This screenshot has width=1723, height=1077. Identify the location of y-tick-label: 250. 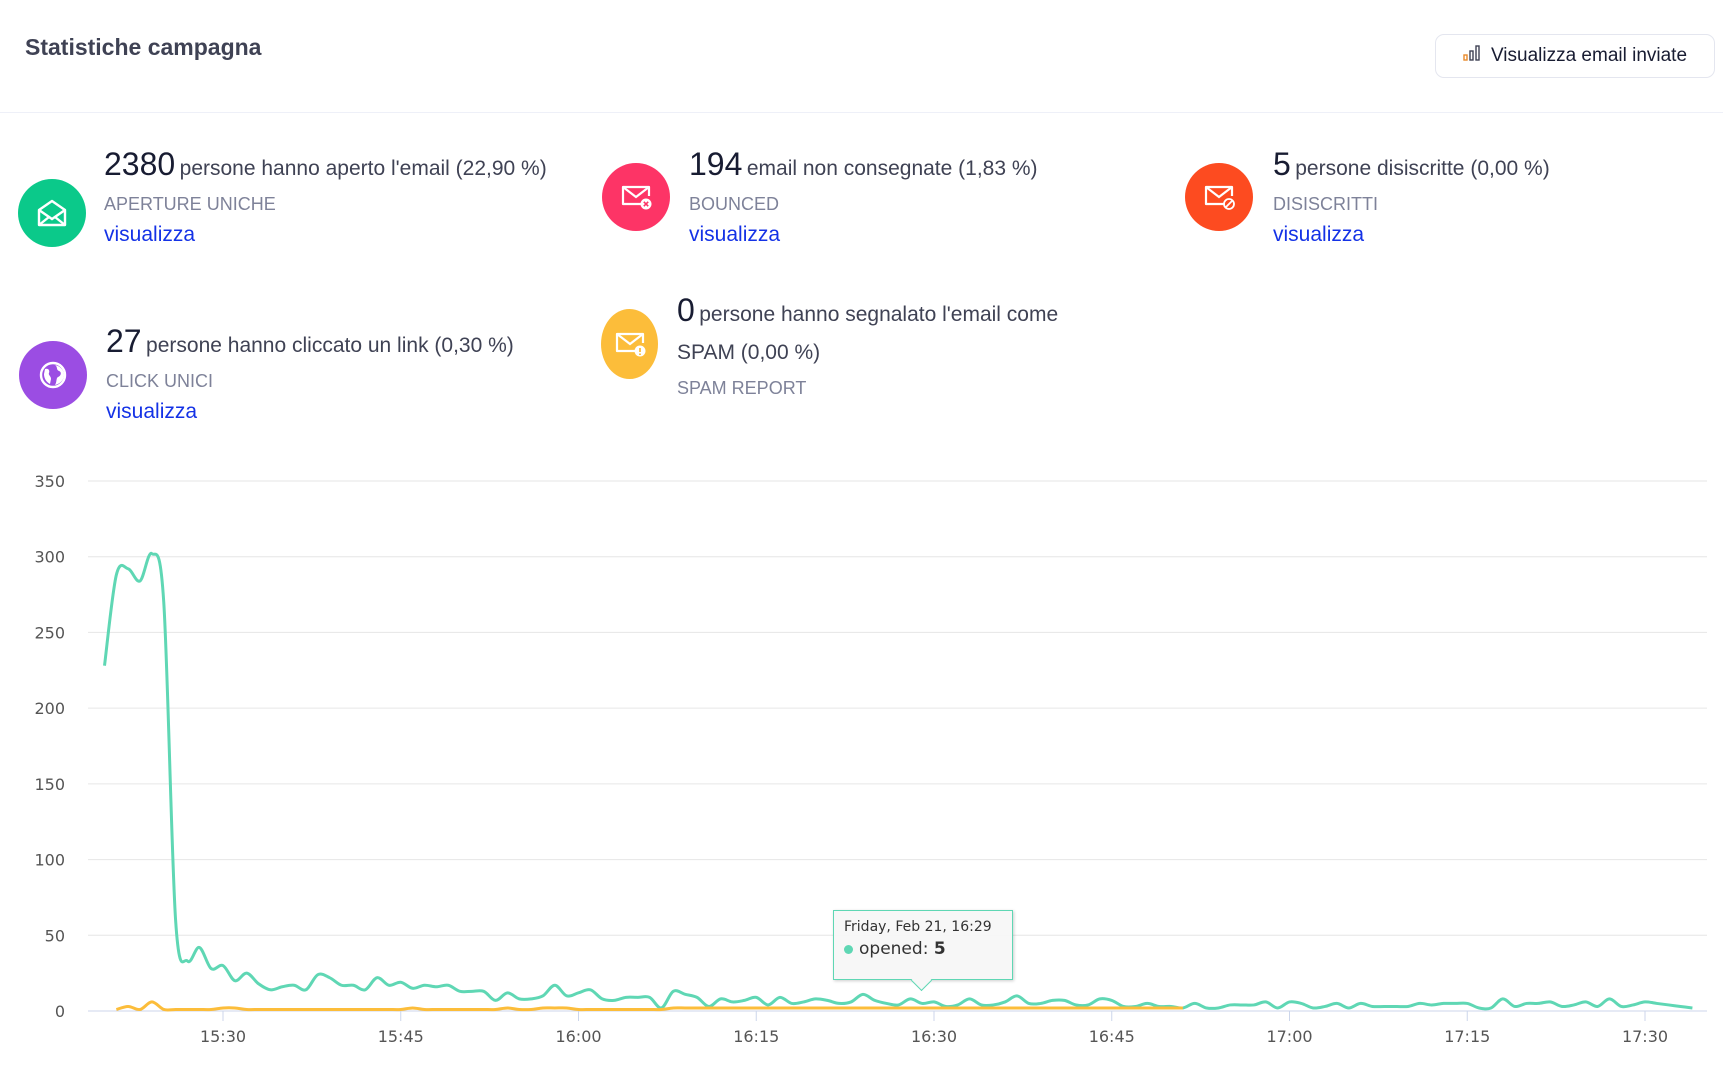
(49, 632).